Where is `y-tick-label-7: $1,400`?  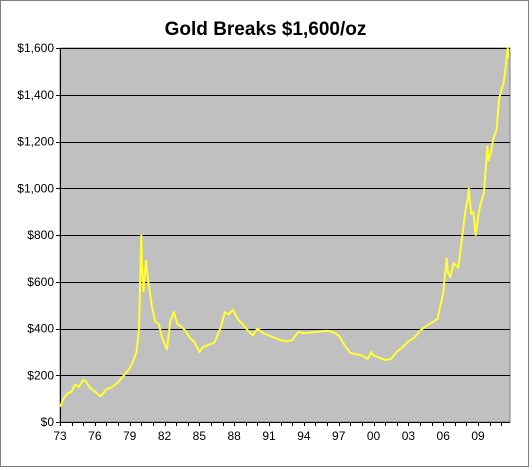
y-tick-label-7: $1,400 is located at coordinates (35, 95).